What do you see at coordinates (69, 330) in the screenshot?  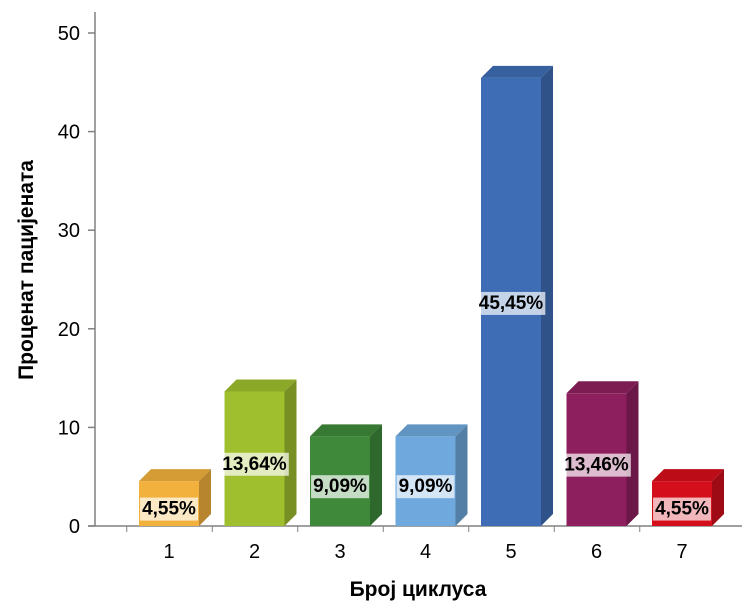 I see `y-tick-label: 20` at bounding box center [69, 330].